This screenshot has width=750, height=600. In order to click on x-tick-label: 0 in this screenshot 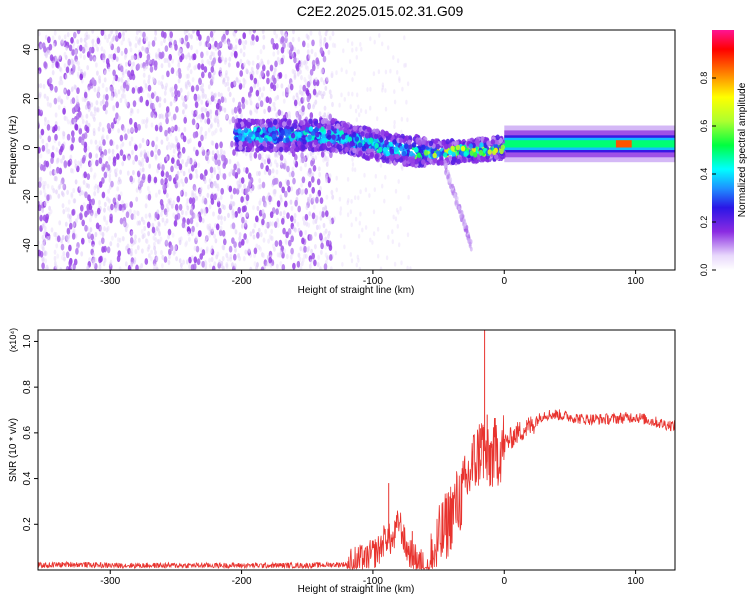, I will do `click(504, 581)`.